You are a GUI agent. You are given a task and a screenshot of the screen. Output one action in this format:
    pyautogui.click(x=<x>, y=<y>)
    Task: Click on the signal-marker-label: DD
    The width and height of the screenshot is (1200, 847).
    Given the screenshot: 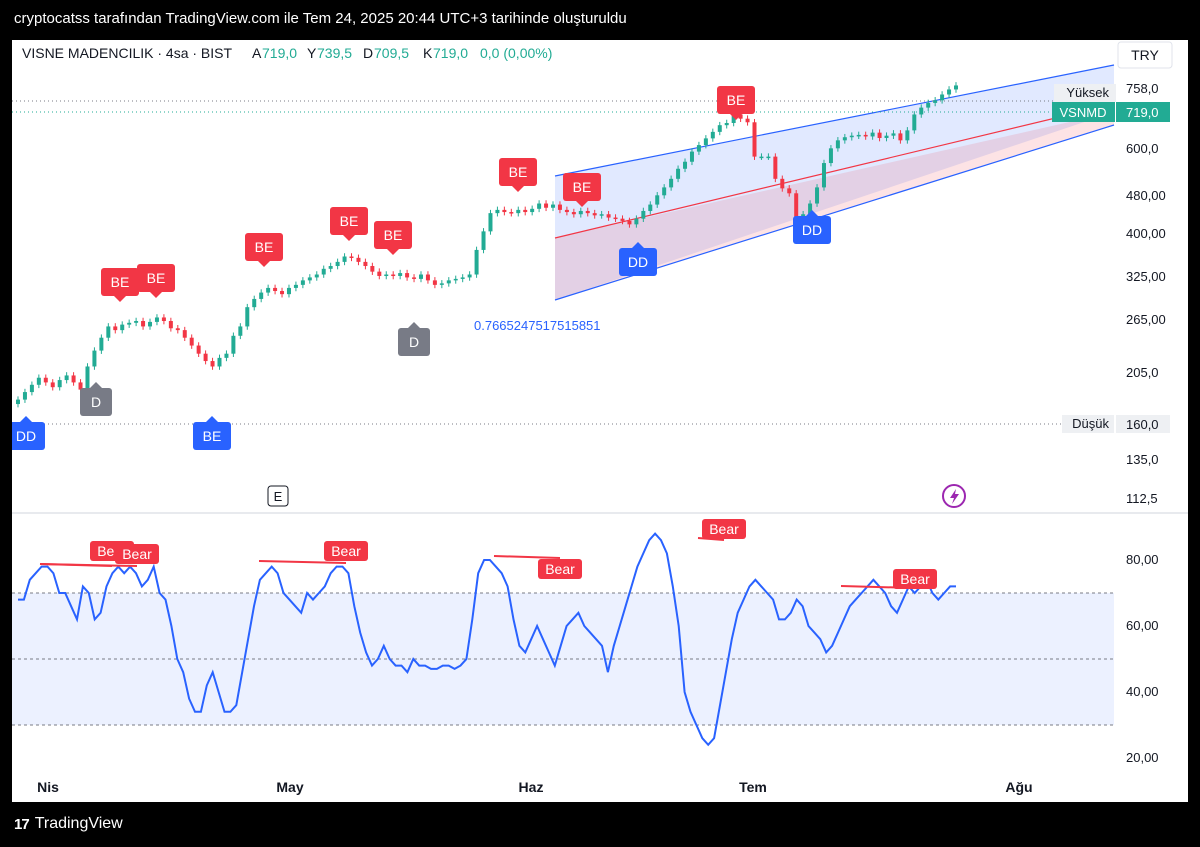 What is the action you would take?
    pyautogui.click(x=638, y=262)
    